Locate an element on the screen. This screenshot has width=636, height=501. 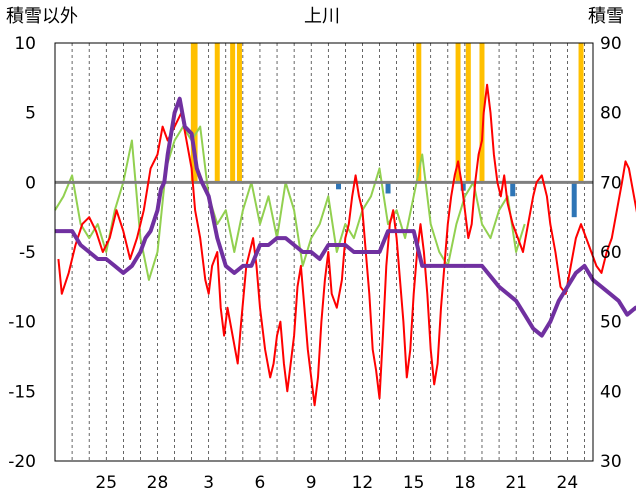
right-tick-label: 90 is located at coordinates (611, 44).